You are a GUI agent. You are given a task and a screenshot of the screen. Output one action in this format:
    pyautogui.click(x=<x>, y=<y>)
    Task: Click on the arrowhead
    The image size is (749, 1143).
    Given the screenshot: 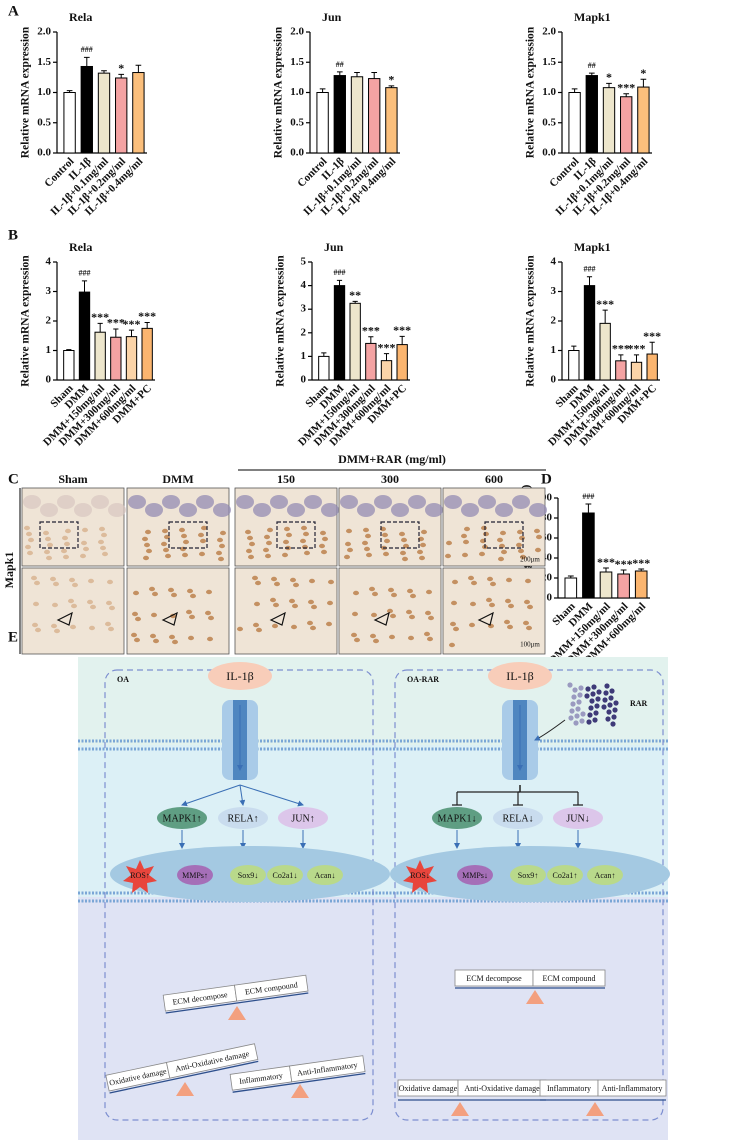 What is the action you would take?
    pyautogui.click(x=381, y=618)
    